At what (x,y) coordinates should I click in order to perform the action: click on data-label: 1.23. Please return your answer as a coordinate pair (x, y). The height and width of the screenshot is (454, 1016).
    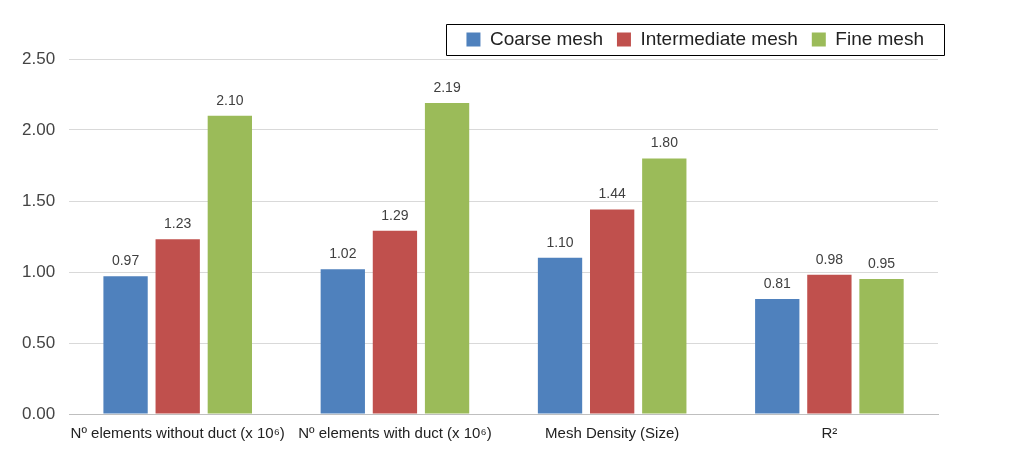
    Looking at the image, I should click on (178, 223).